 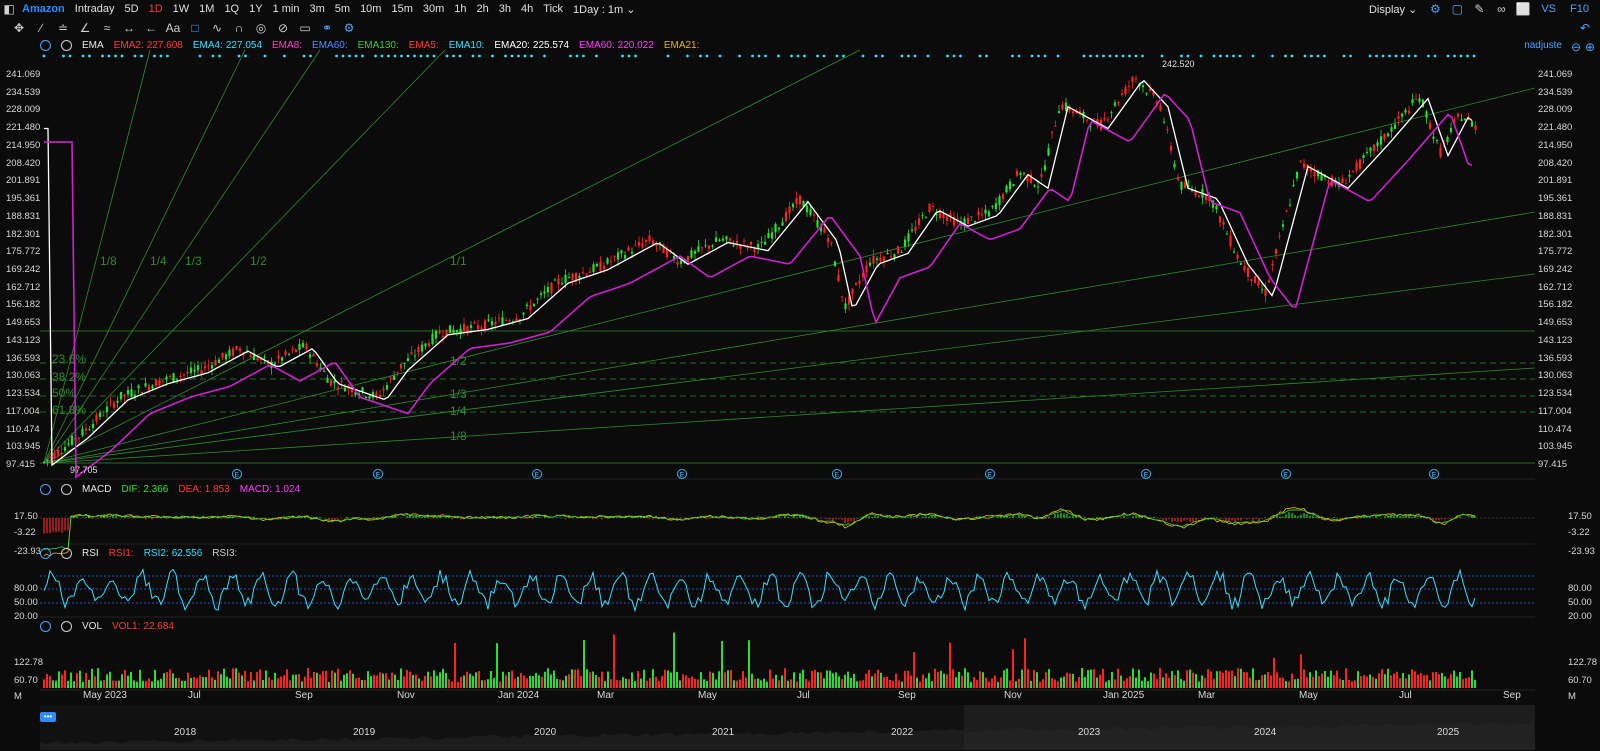 What do you see at coordinates (349, 28) in the screenshot?
I see `gear-small-icon: ⚙` at bounding box center [349, 28].